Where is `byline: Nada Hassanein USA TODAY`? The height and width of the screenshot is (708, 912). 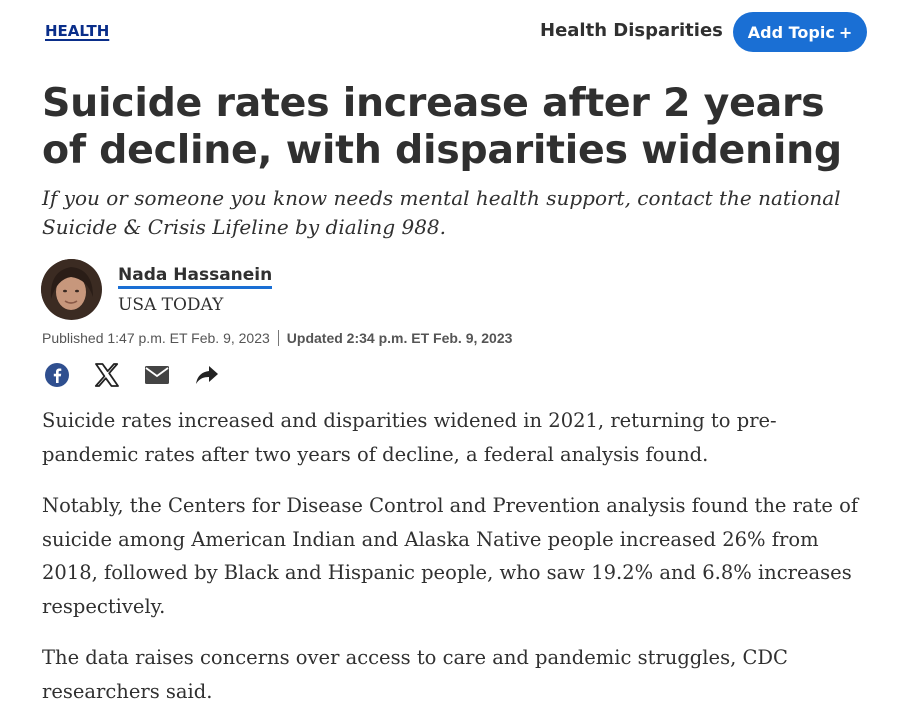
byline: Nada Hassanein USA TODAY is located at coordinates (241, 290).